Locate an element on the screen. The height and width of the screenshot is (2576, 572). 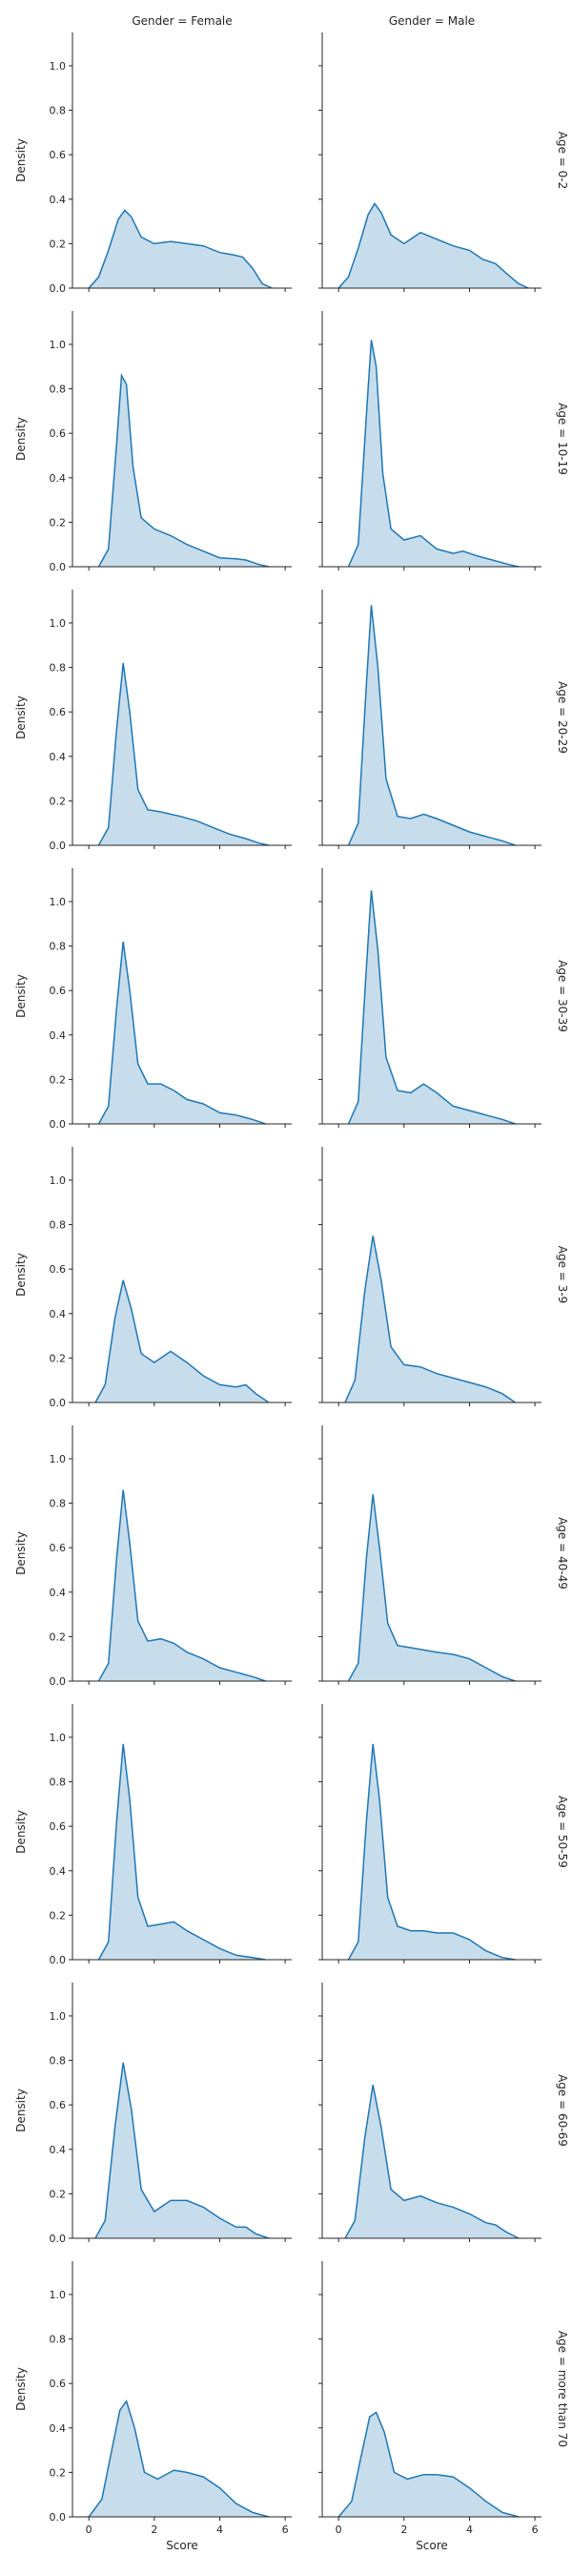
panel-age-20-29-gender-female: 0.0 0.2 0.4 0.6 0.8 1.0 Density is located at coordinates (153, 721).